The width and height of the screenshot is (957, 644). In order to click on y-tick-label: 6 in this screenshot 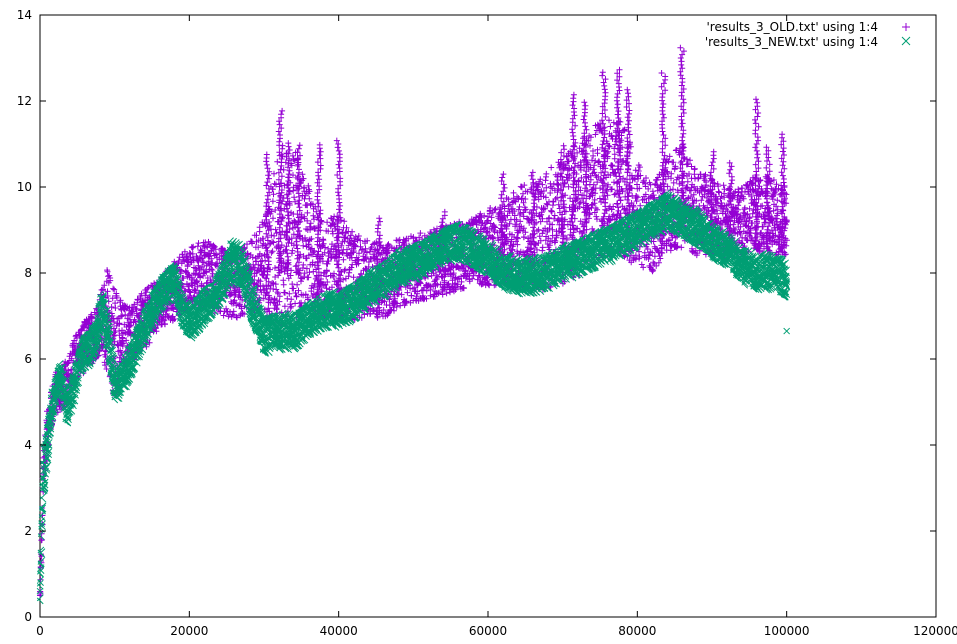, I will do `click(28, 359)`.